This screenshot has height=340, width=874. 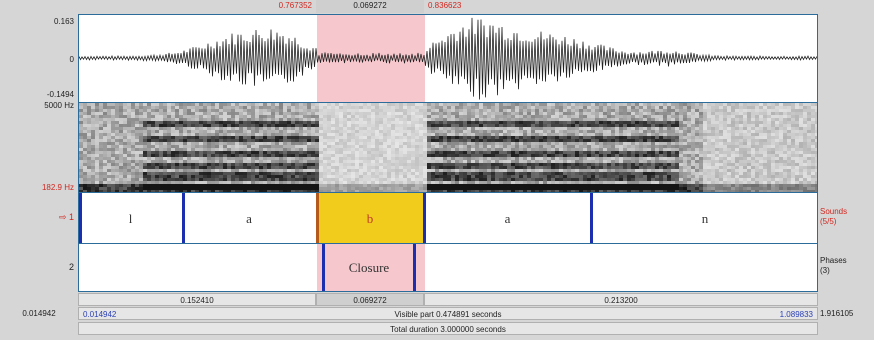 I want to click on tier-phases: Closure, so click(x=448, y=267).